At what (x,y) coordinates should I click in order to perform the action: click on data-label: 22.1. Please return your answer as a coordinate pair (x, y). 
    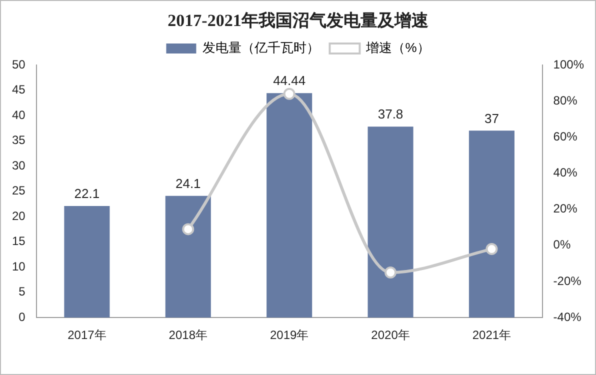
    Looking at the image, I should click on (87, 194).